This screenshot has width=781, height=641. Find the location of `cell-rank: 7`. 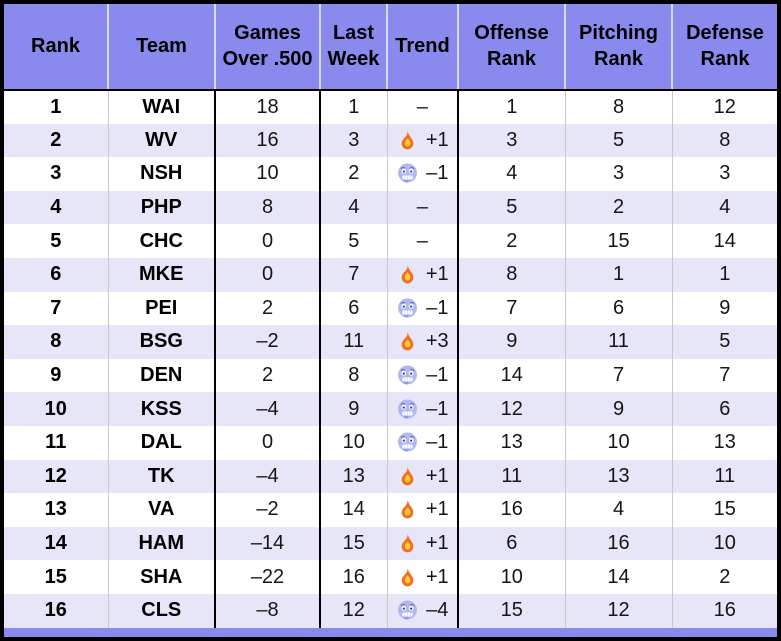

cell-rank: 7 is located at coordinates (56, 308).